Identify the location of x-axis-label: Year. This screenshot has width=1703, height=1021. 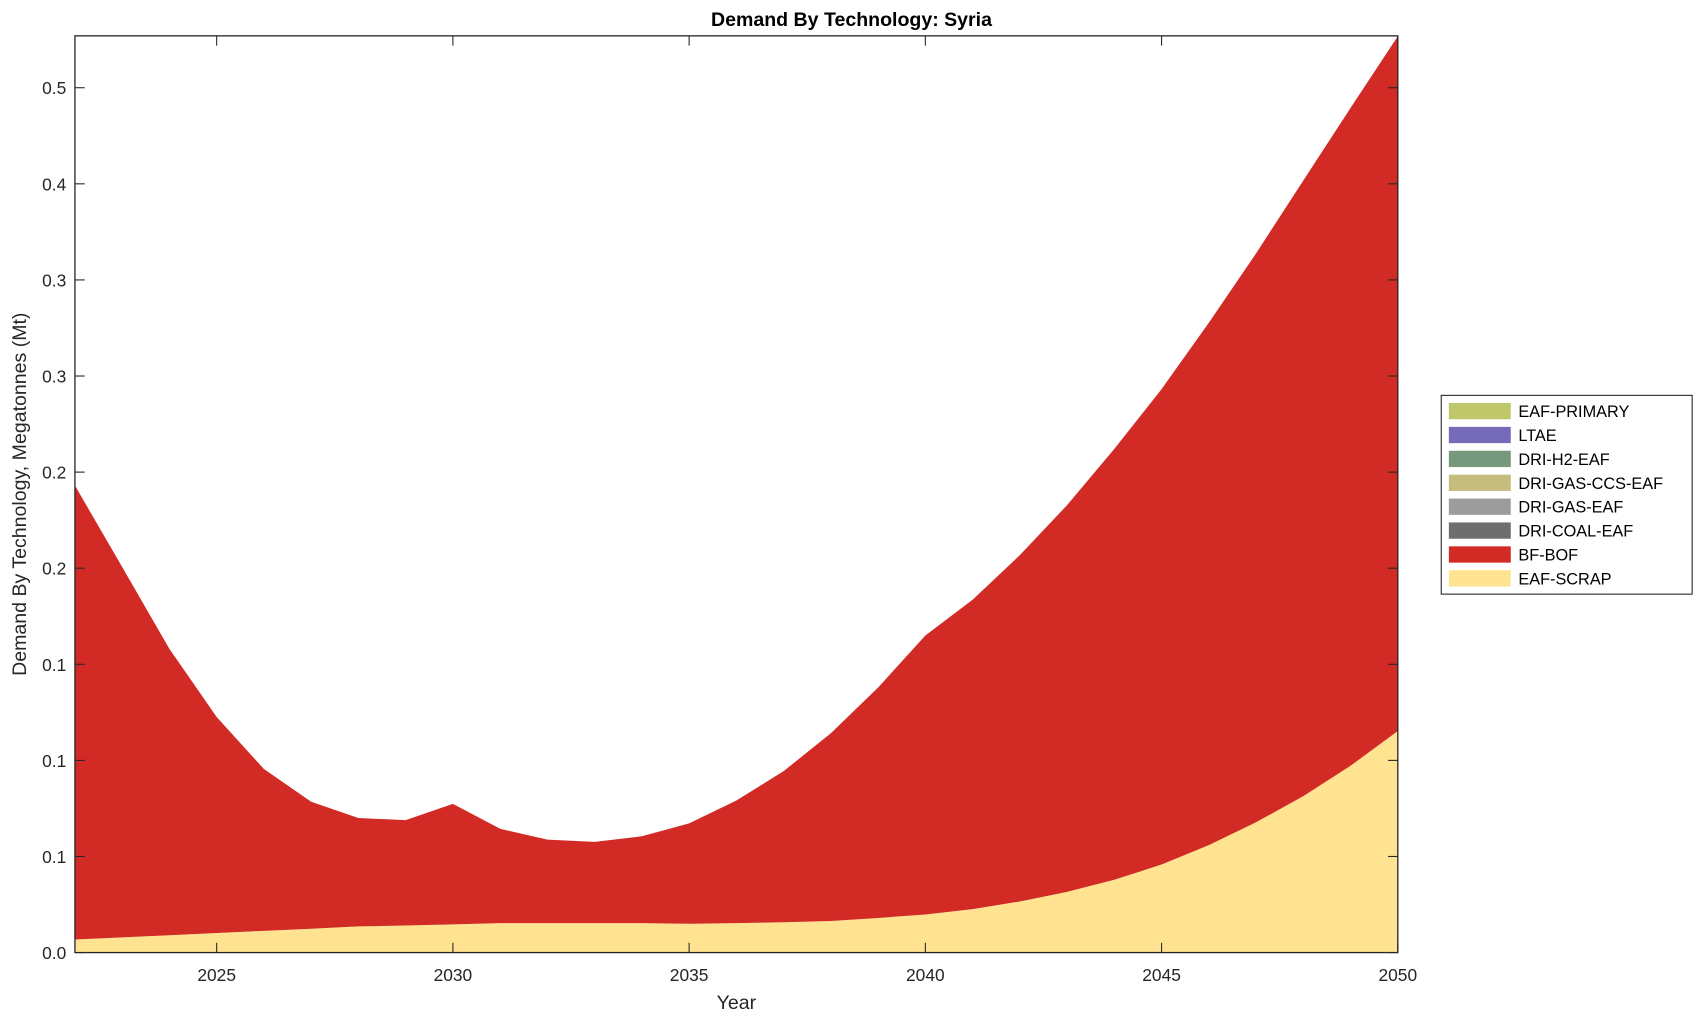
(737, 1003).